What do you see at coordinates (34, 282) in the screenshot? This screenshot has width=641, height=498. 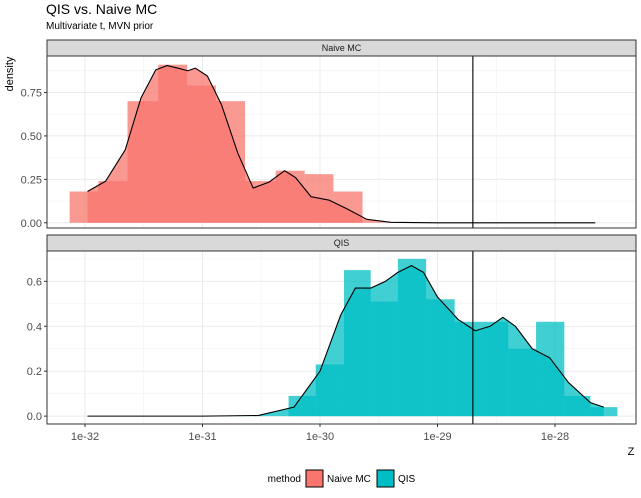 I see `y-tick-label: 0.6` at bounding box center [34, 282].